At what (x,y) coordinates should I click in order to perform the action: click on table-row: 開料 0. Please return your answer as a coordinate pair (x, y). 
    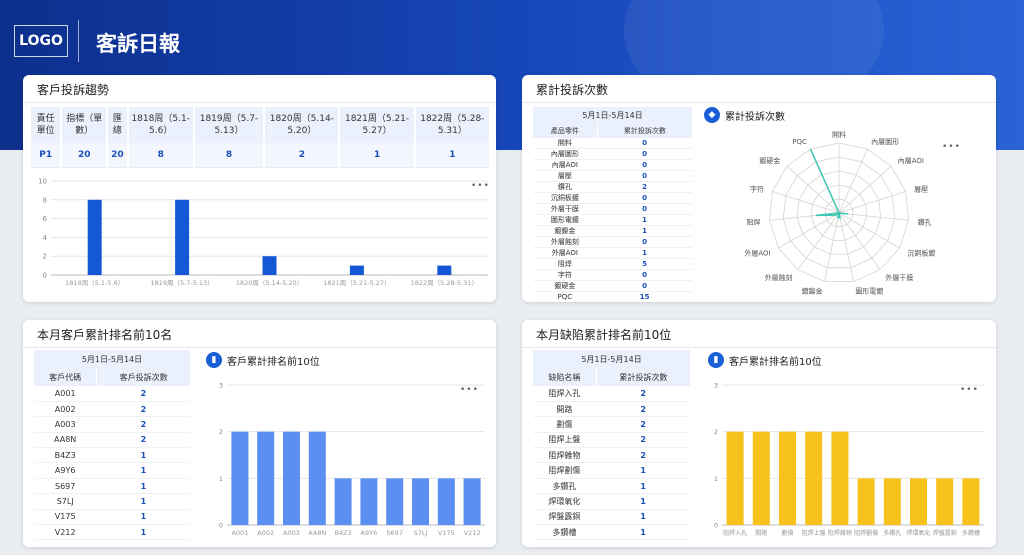
    Looking at the image, I should click on (612, 143).